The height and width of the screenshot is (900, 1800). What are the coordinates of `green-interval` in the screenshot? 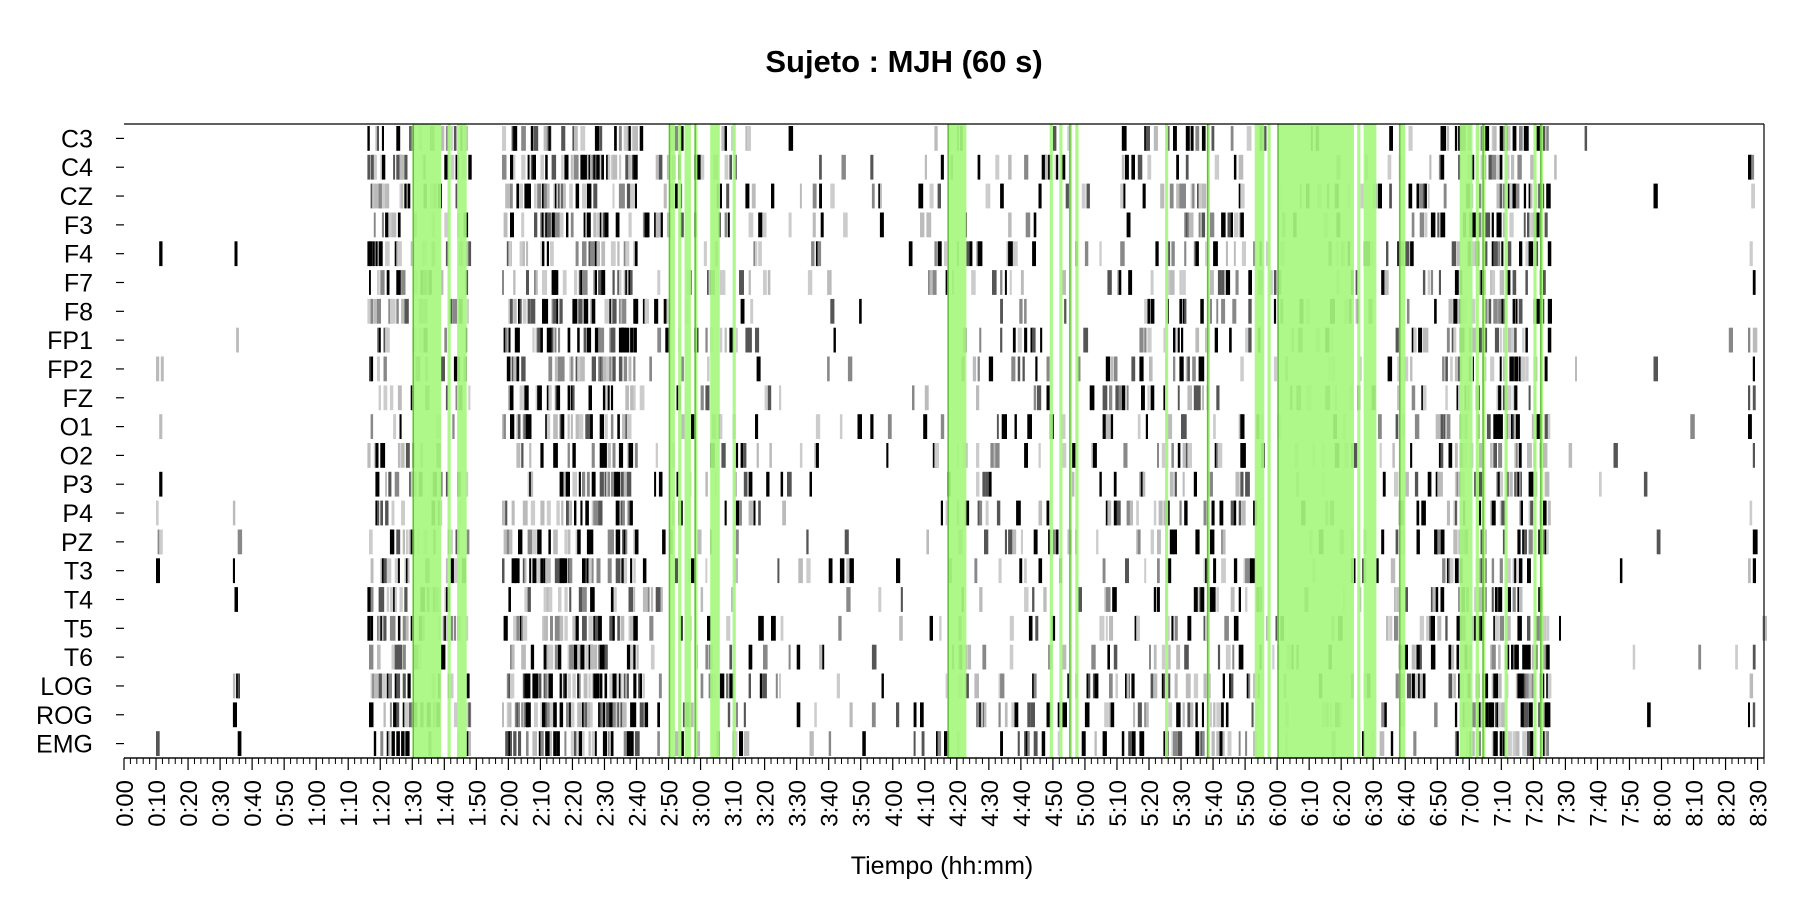 It's located at (1370, 441).